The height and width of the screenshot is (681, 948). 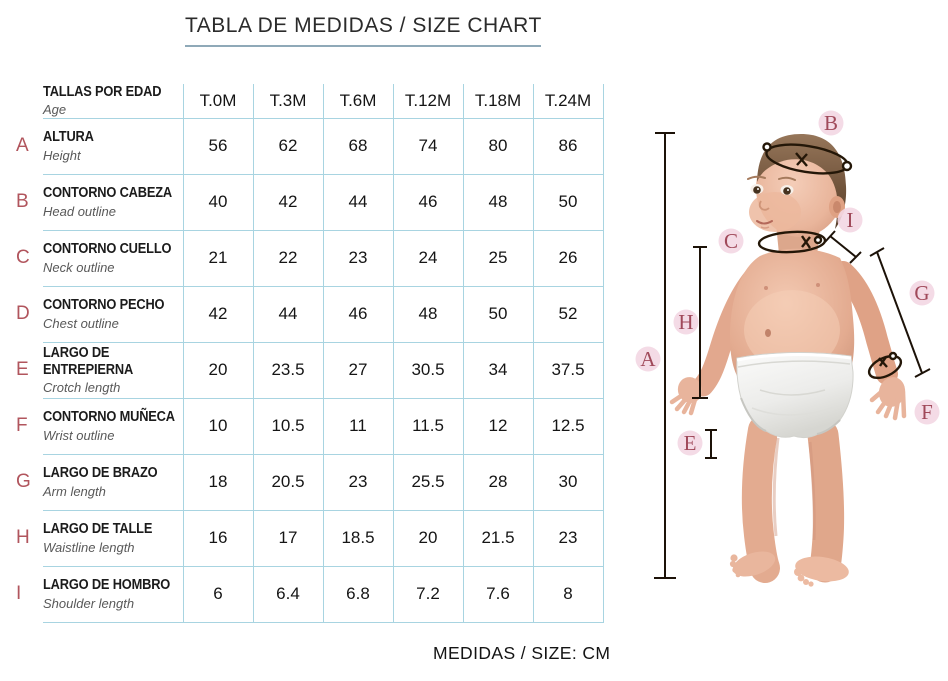 What do you see at coordinates (498, 258) in the screenshot?
I see `size-value: 25` at bounding box center [498, 258].